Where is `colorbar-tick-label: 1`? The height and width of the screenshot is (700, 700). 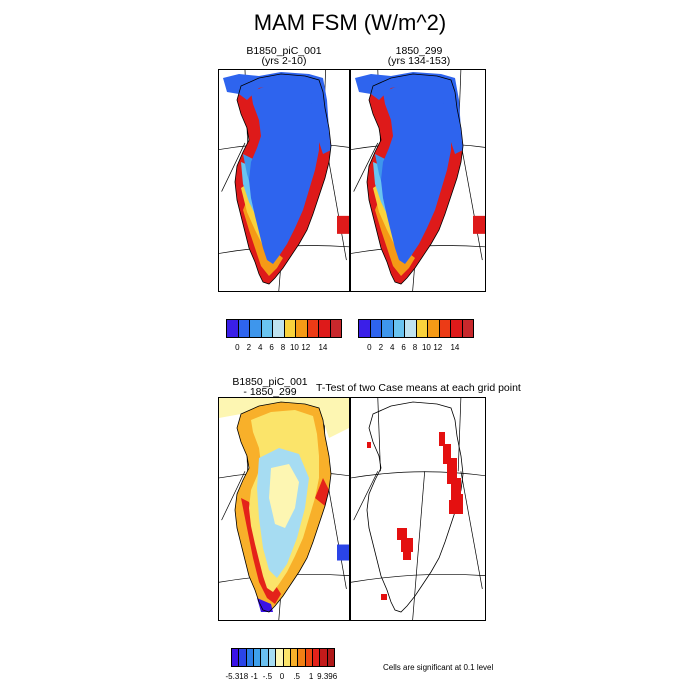
colorbar-tick-label: 1 is located at coordinates (311, 676).